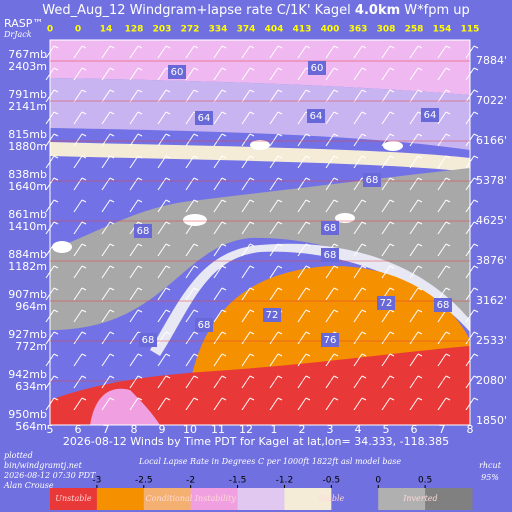  I want to click on cloud, so click(260, 145).